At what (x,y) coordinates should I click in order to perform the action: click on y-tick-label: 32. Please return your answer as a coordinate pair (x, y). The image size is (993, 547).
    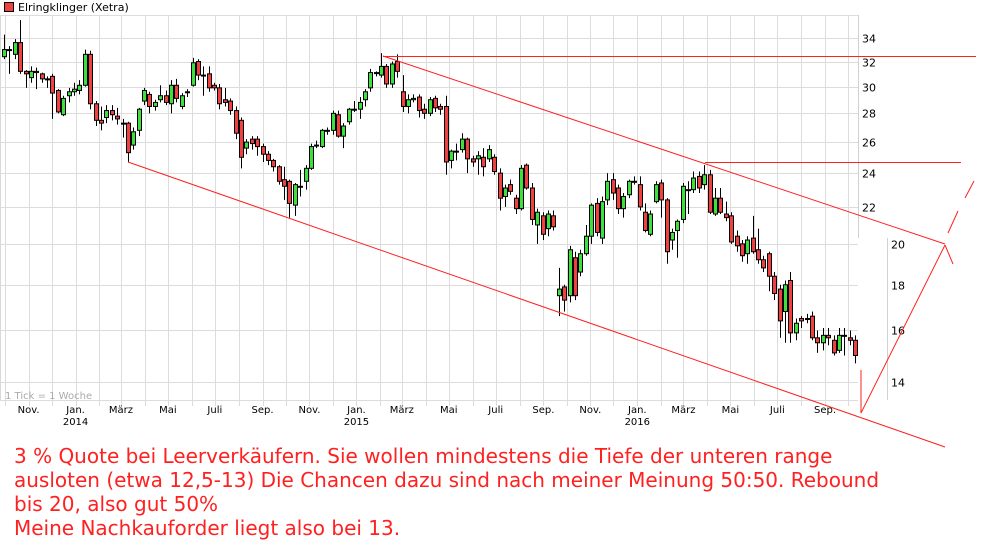
    Looking at the image, I should click on (869, 63).